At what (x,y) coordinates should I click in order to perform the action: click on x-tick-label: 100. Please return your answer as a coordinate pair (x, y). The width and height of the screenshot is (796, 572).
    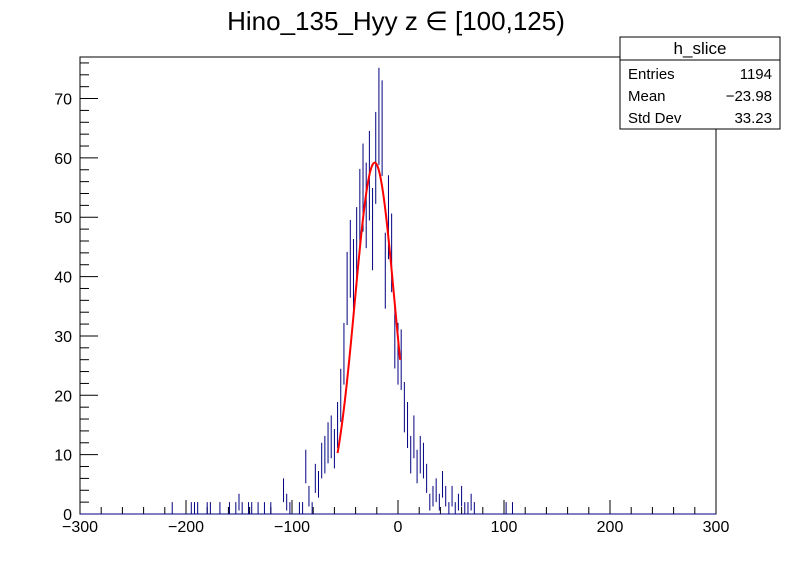
    Looking at the image, I should click on (504, 527).